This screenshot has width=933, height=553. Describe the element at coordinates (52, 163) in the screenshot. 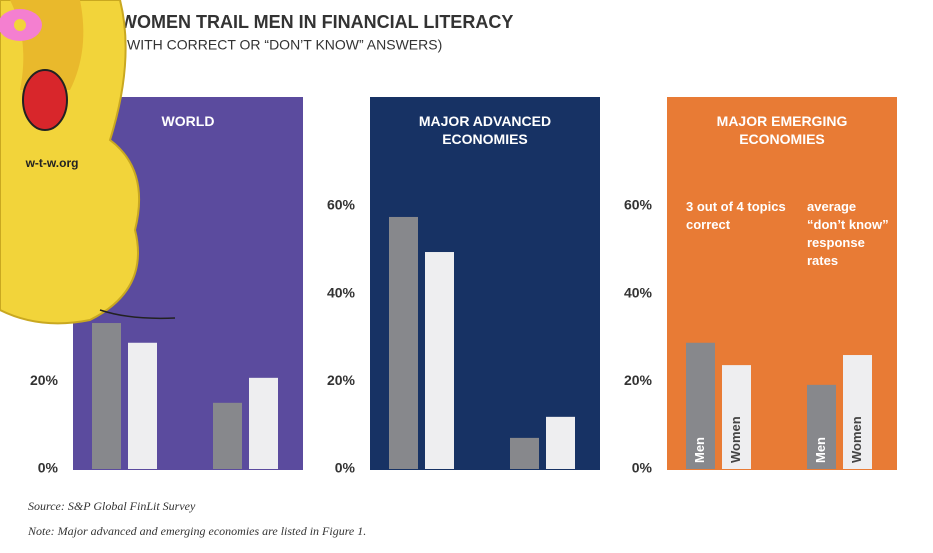

I see `watermark: w-t-w.org` at that location.